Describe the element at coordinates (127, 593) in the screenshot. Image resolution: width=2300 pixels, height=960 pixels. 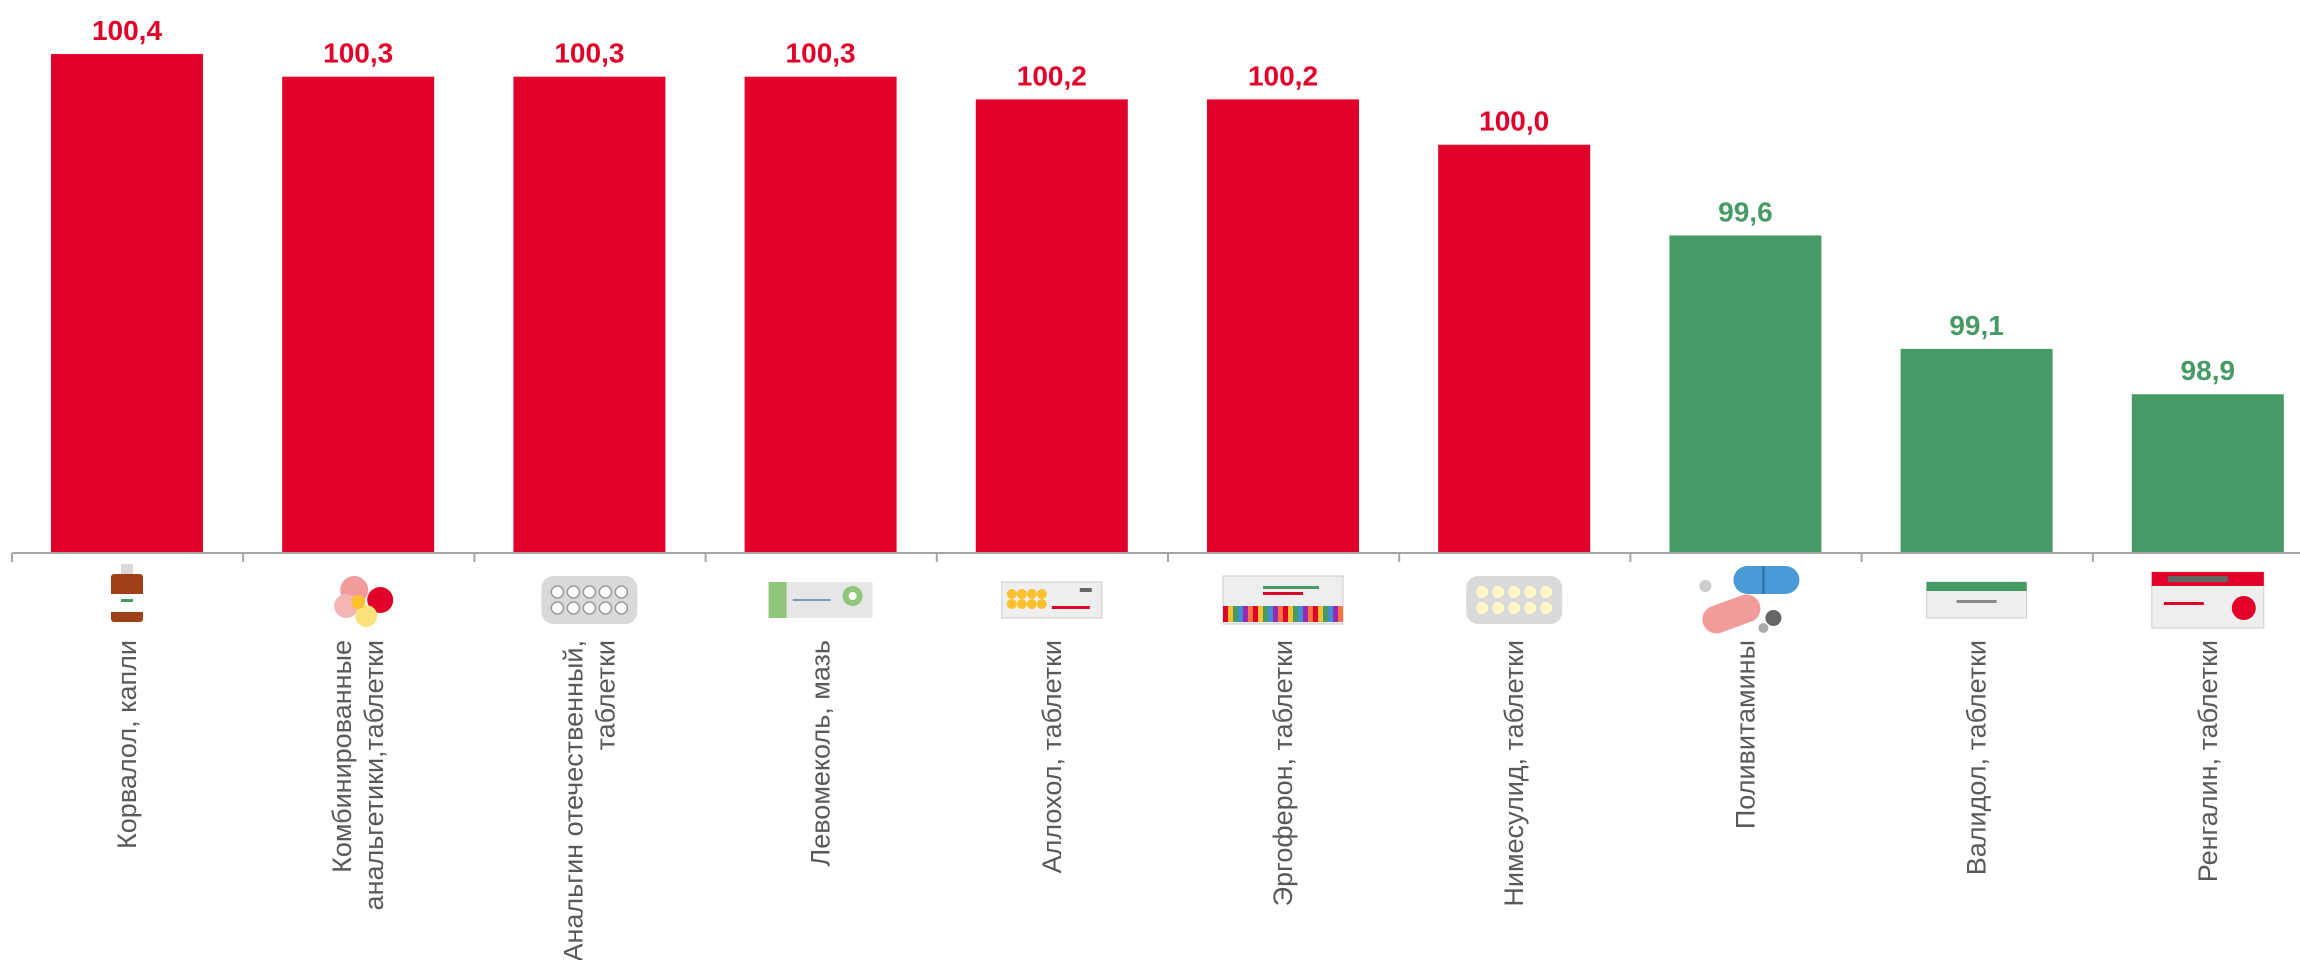
I see `dropper-bottle-icon` at that location.